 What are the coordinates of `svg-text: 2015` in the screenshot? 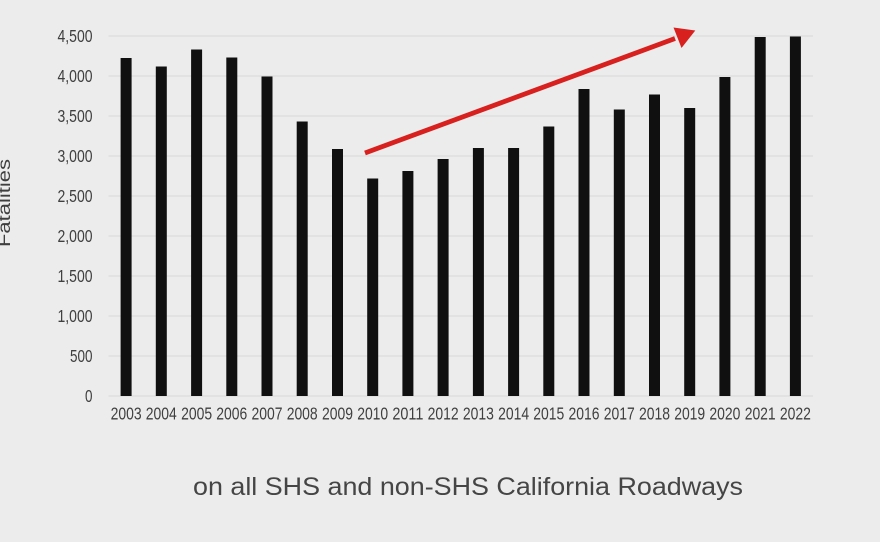 It's located at (548, 414).